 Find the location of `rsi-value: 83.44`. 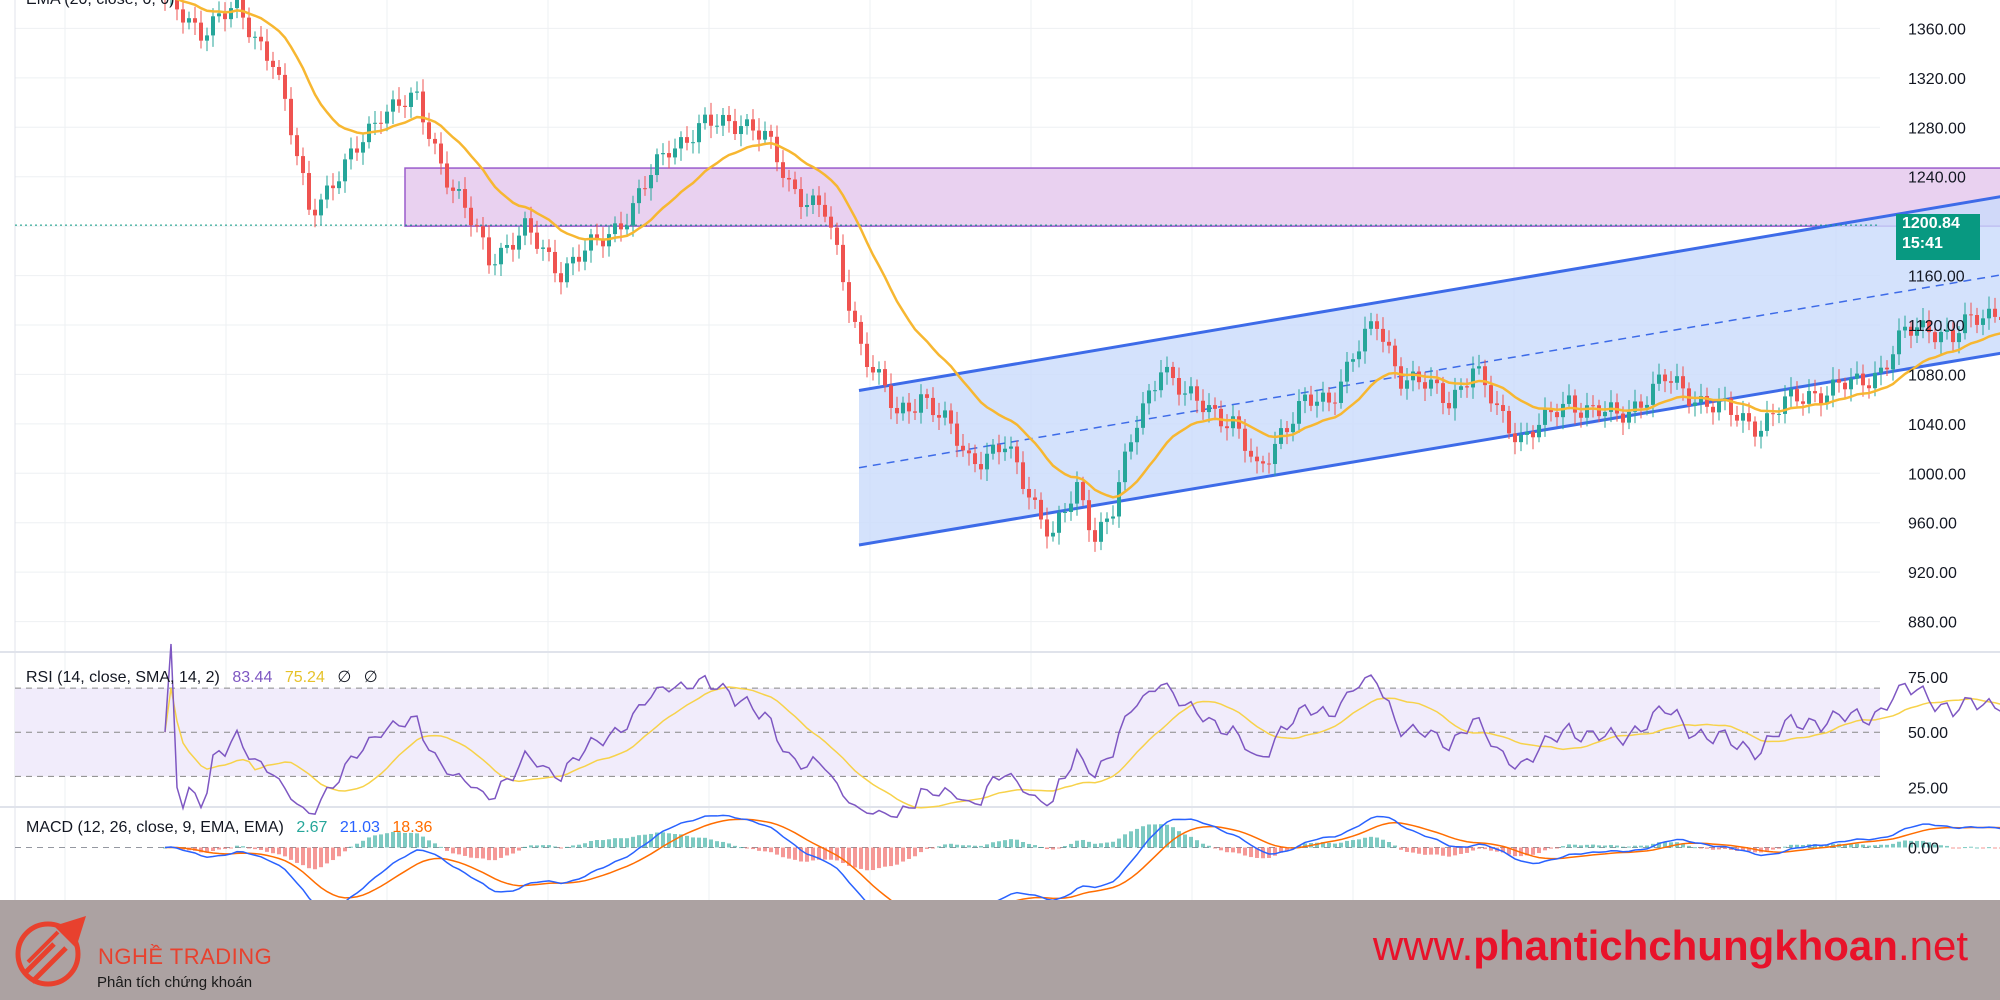

rsi-value: 83.44 is located at coordinates (252, 677).